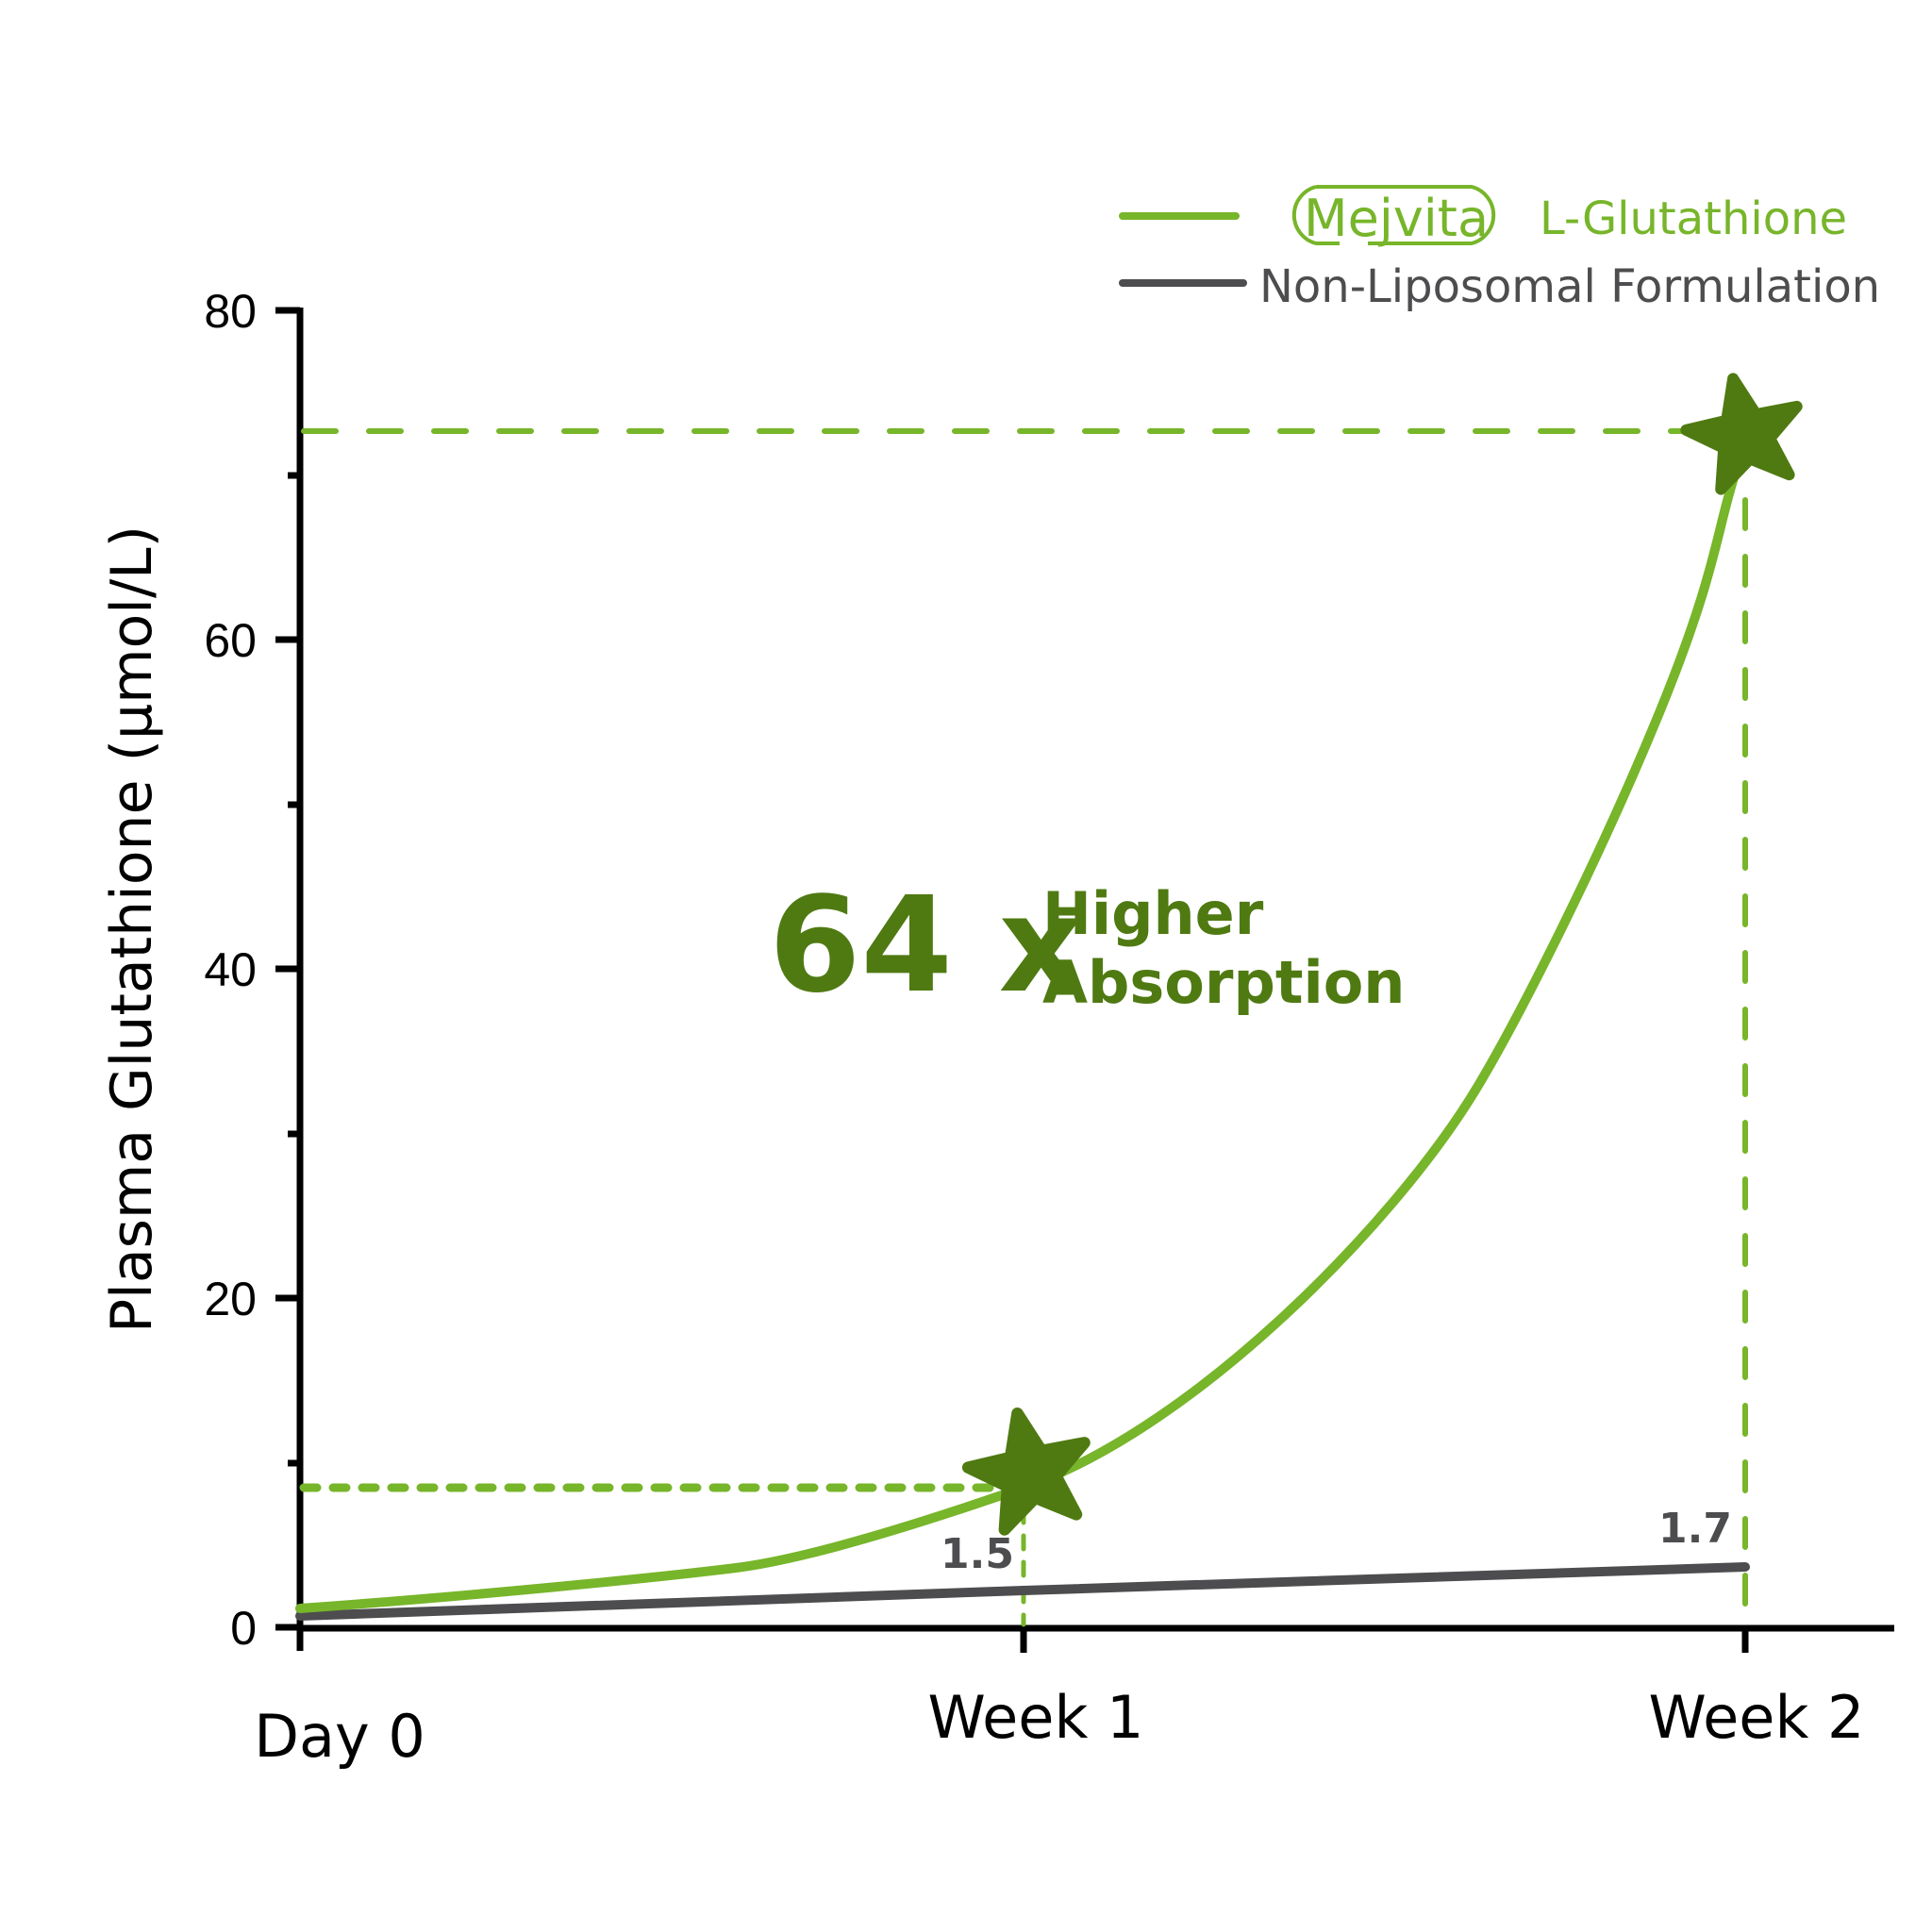 This screenshot has height=1932, width=1932. What do you see at coordinates (1026, 1471) in the screenshot?
I see `star-marker-week1` at bounding box center [1026, 1471].